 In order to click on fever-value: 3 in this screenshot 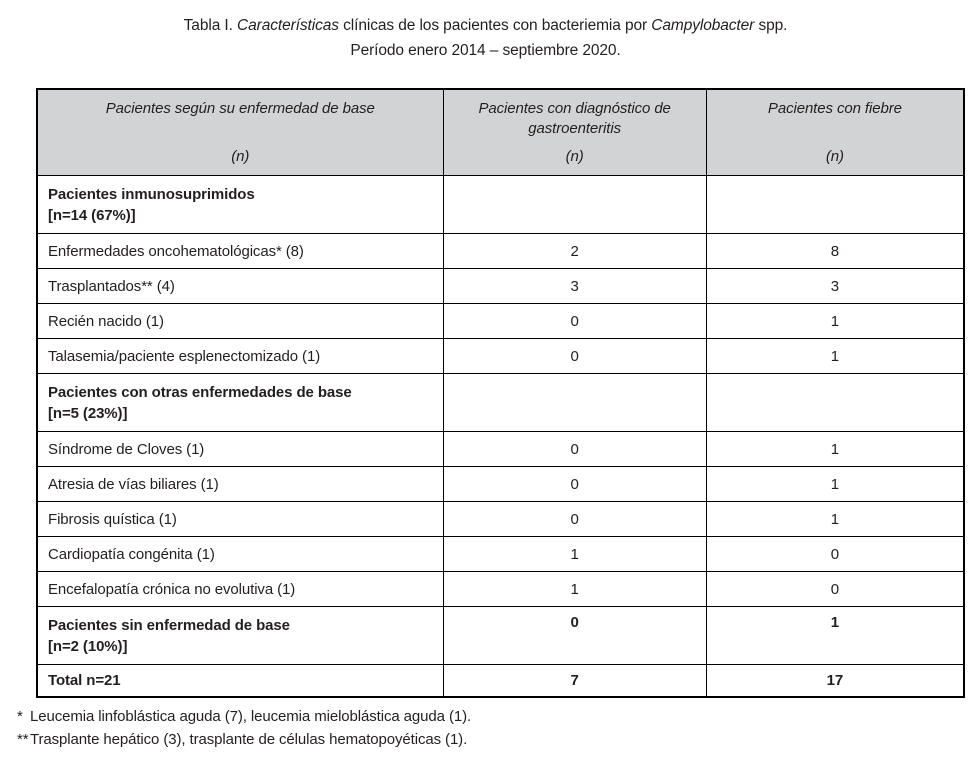, I will do `click(835, 286)`.